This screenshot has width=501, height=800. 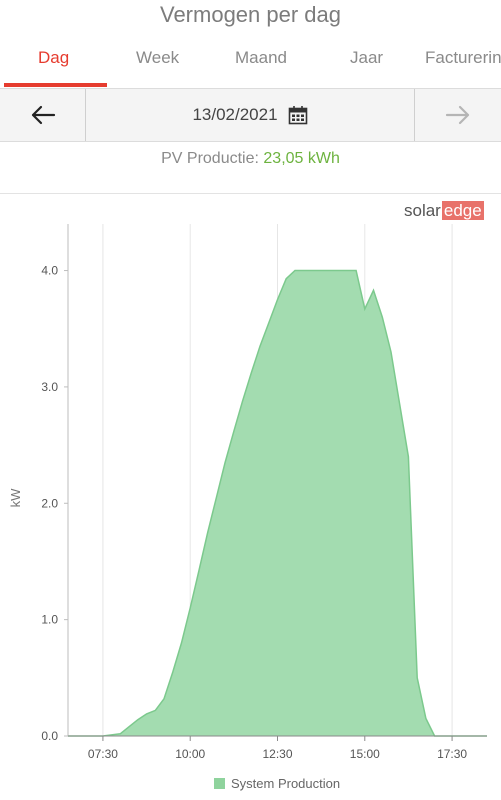 What do you see at coordinates (49, 620) in the screenshot?
I see `y-tick-label: 1.0` at bounding box center [49, 620].